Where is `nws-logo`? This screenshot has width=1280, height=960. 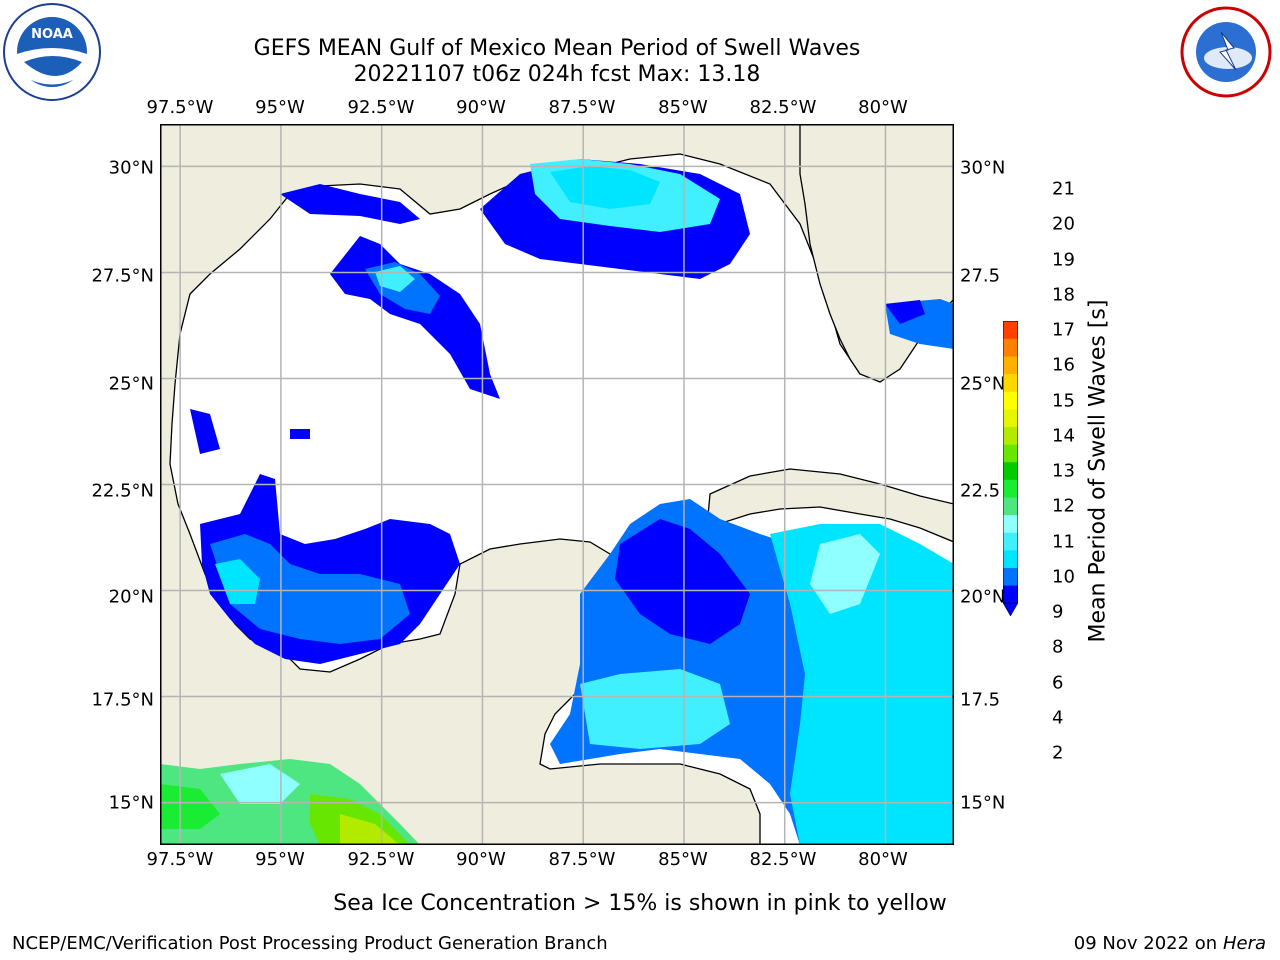
nws-logo is located at coordinates (1226, 52).